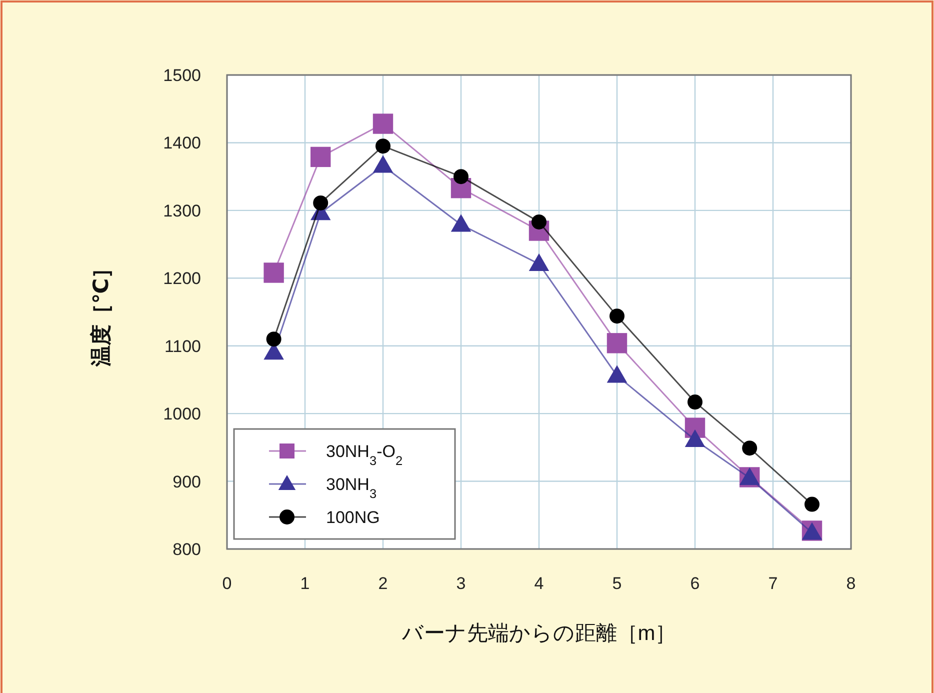 The height and width of the screenshot is (693, 934). What do you see at coordinates (182, 346) in the screenshot?
I see `y-tick-label: 1100` at bounding box center [182, 346].